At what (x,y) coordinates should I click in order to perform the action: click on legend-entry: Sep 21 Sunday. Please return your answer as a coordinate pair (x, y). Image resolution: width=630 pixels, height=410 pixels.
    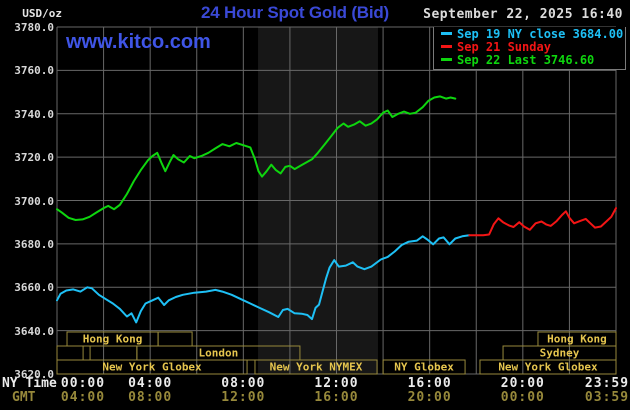
    Looking at the image, I should click on (529, 46).